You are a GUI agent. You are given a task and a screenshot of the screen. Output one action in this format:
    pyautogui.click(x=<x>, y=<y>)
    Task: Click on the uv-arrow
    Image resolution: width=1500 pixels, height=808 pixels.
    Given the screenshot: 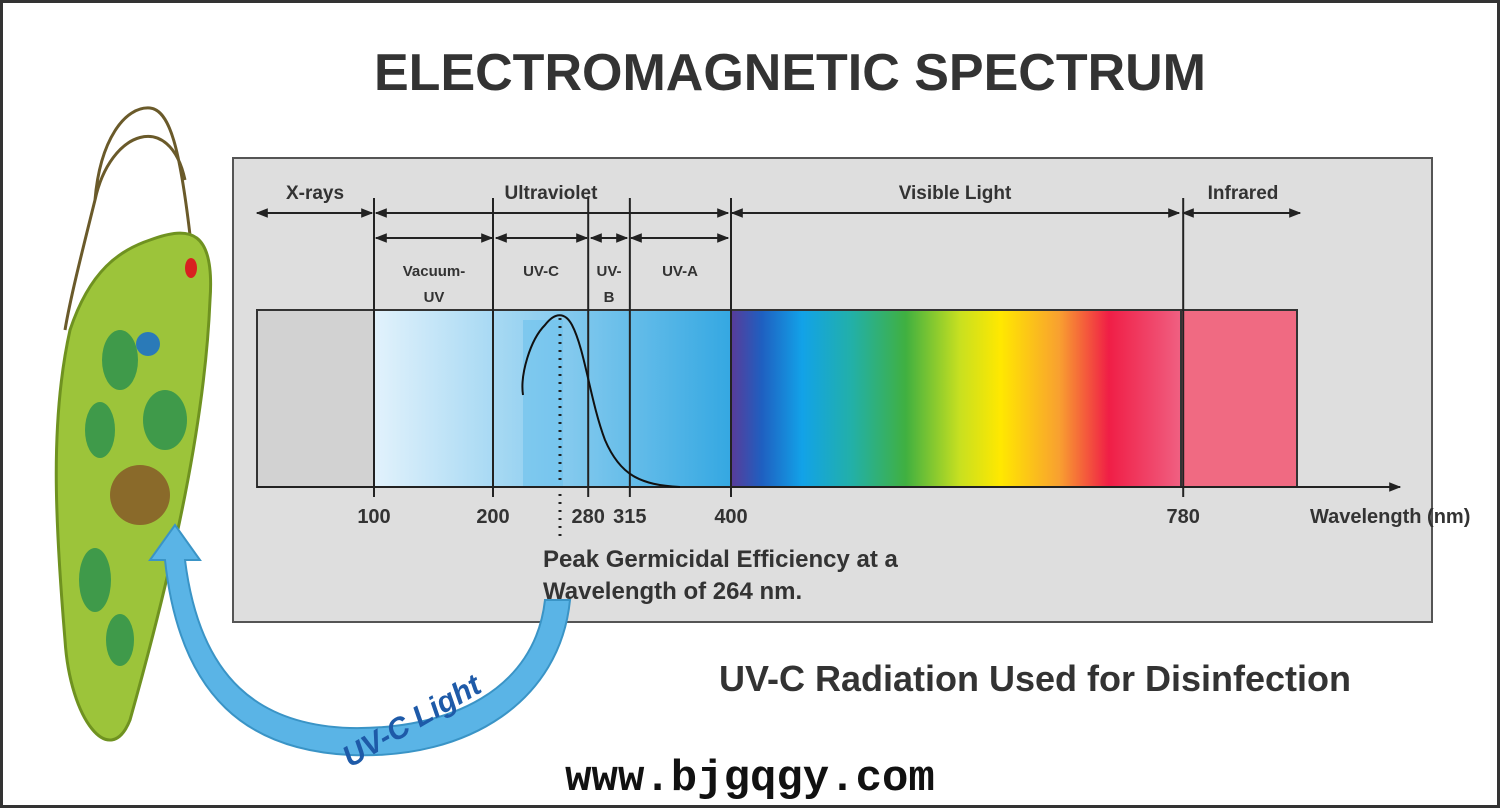 What is the action you would take?
    pyautogui.click(x=360, y=640)
    